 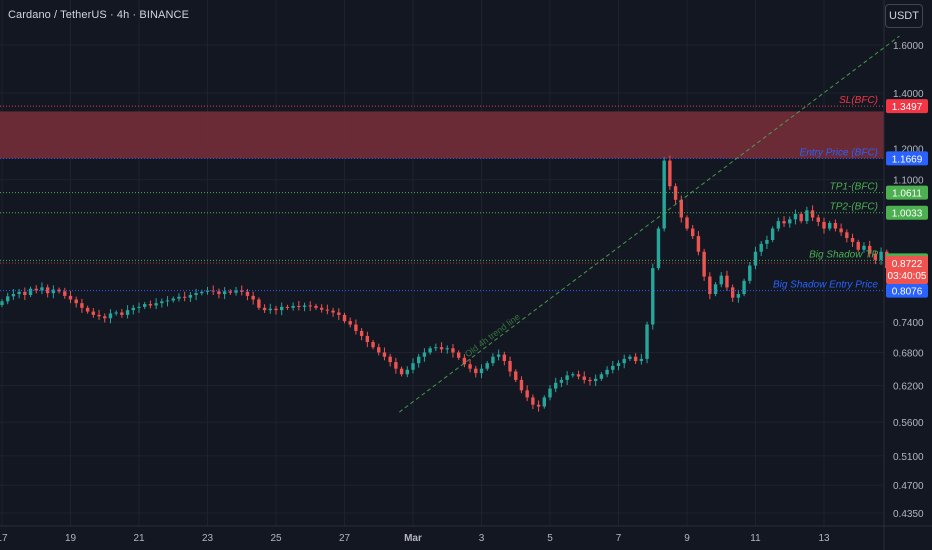 What do you see at coordinates (908, 387) in the screenshot?
I see `y-tick-label: 0.6200` at bounding box center [908, 387].